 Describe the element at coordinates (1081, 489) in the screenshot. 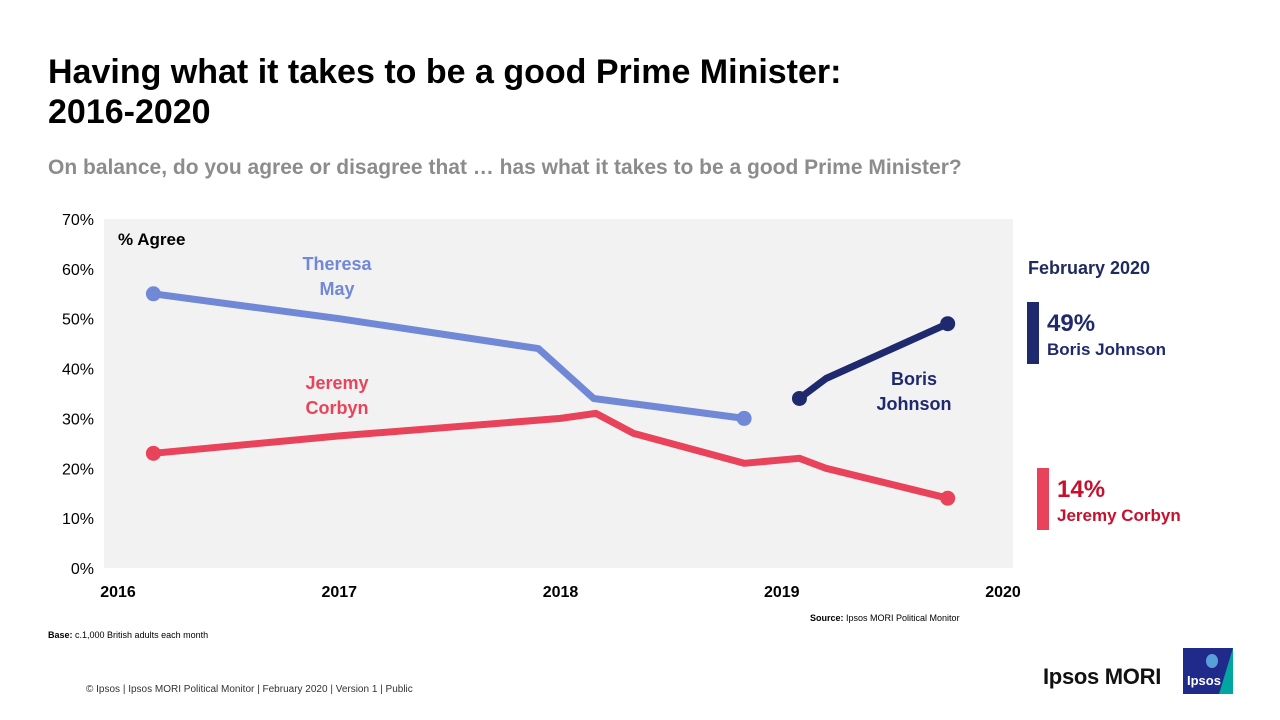

I see `side-pct-jeremy-corbyn: 14%` at that location.